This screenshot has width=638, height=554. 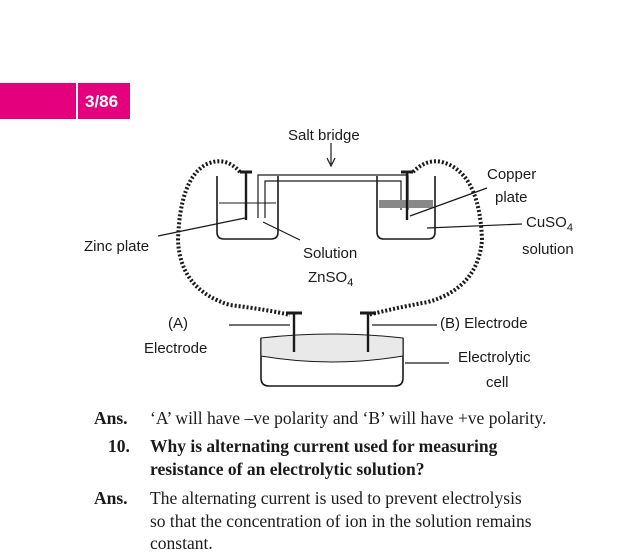 I want to click on right-beaker, so click(x=406, y=208).